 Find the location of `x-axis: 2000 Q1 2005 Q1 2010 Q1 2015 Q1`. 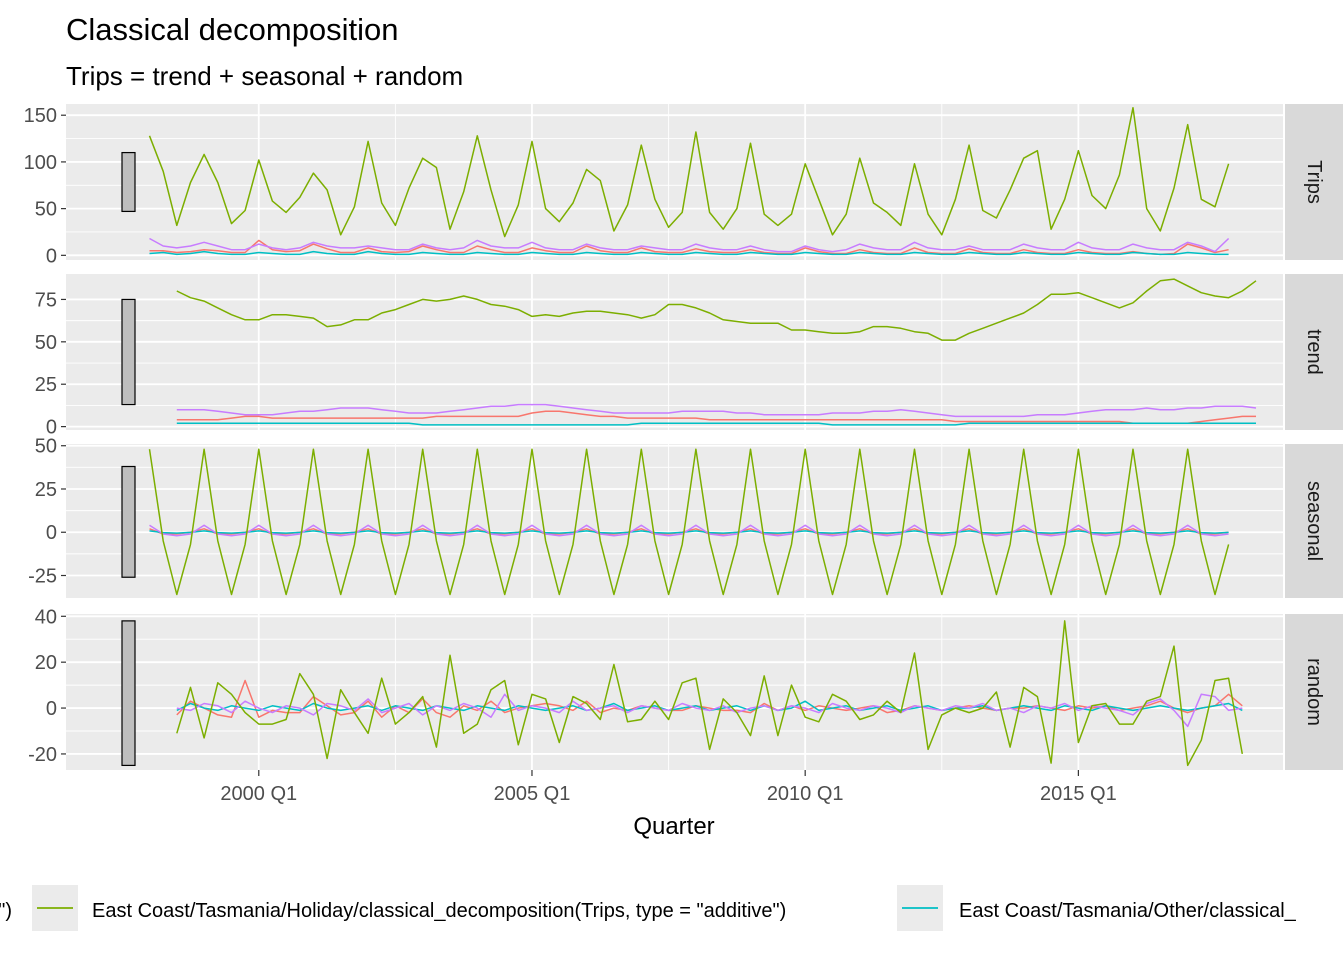

x-axis: 2000 Q1 2005 Q1 2010 Q1 2015 Q1 is located at coordinates (668, 787).